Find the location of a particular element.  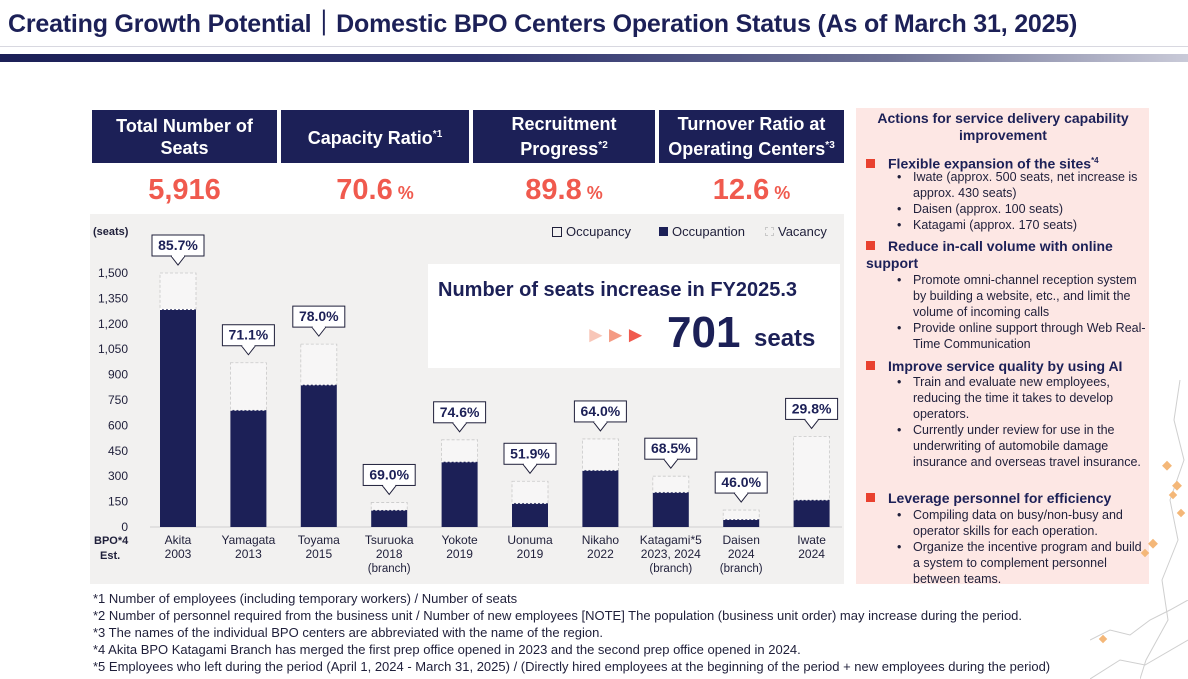

list-item-text: Katagami (approx. 170 seats) is located at coordinates (995, 225).